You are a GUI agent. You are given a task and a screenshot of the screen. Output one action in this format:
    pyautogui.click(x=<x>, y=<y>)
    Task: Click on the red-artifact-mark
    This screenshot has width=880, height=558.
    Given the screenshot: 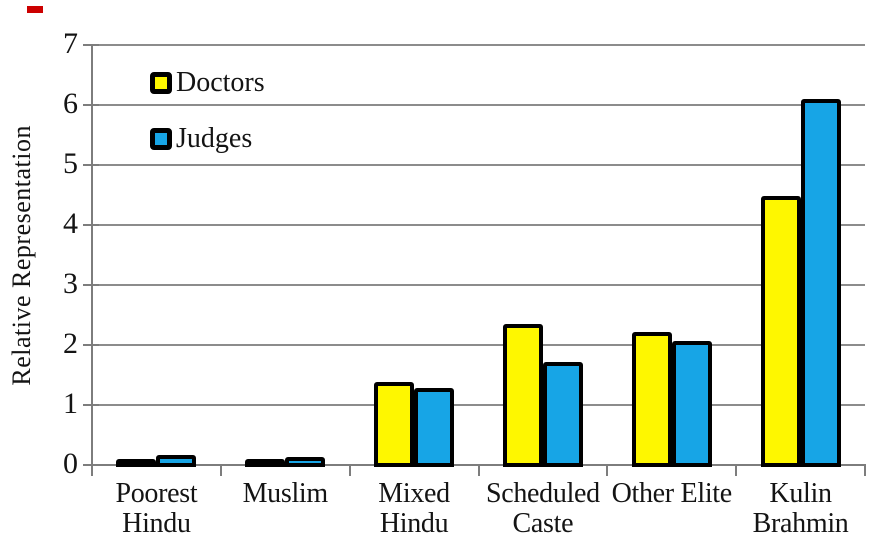 What is the action you would take?
    pyautogui.click(x=35, y=9)
    